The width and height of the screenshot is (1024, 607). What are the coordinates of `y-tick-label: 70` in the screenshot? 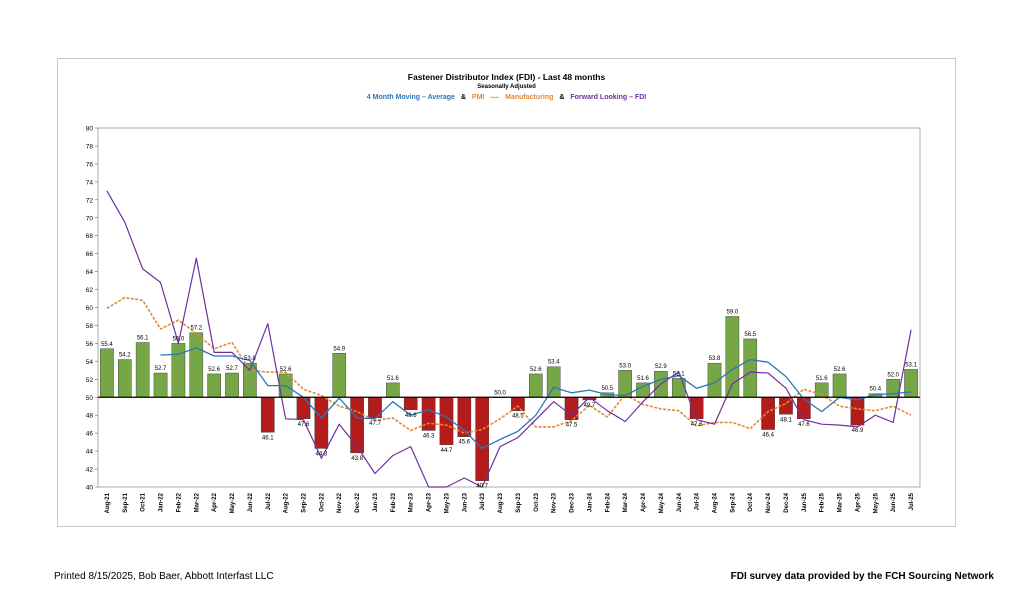 It's located at (90, 218).